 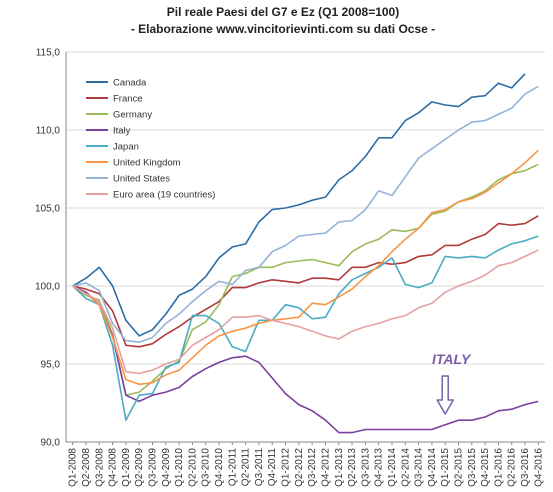 What do you see at coordinates (47, 209) in the screenshot?
I see `y-tick-label: 105,0` at bounding box center [47, 209].